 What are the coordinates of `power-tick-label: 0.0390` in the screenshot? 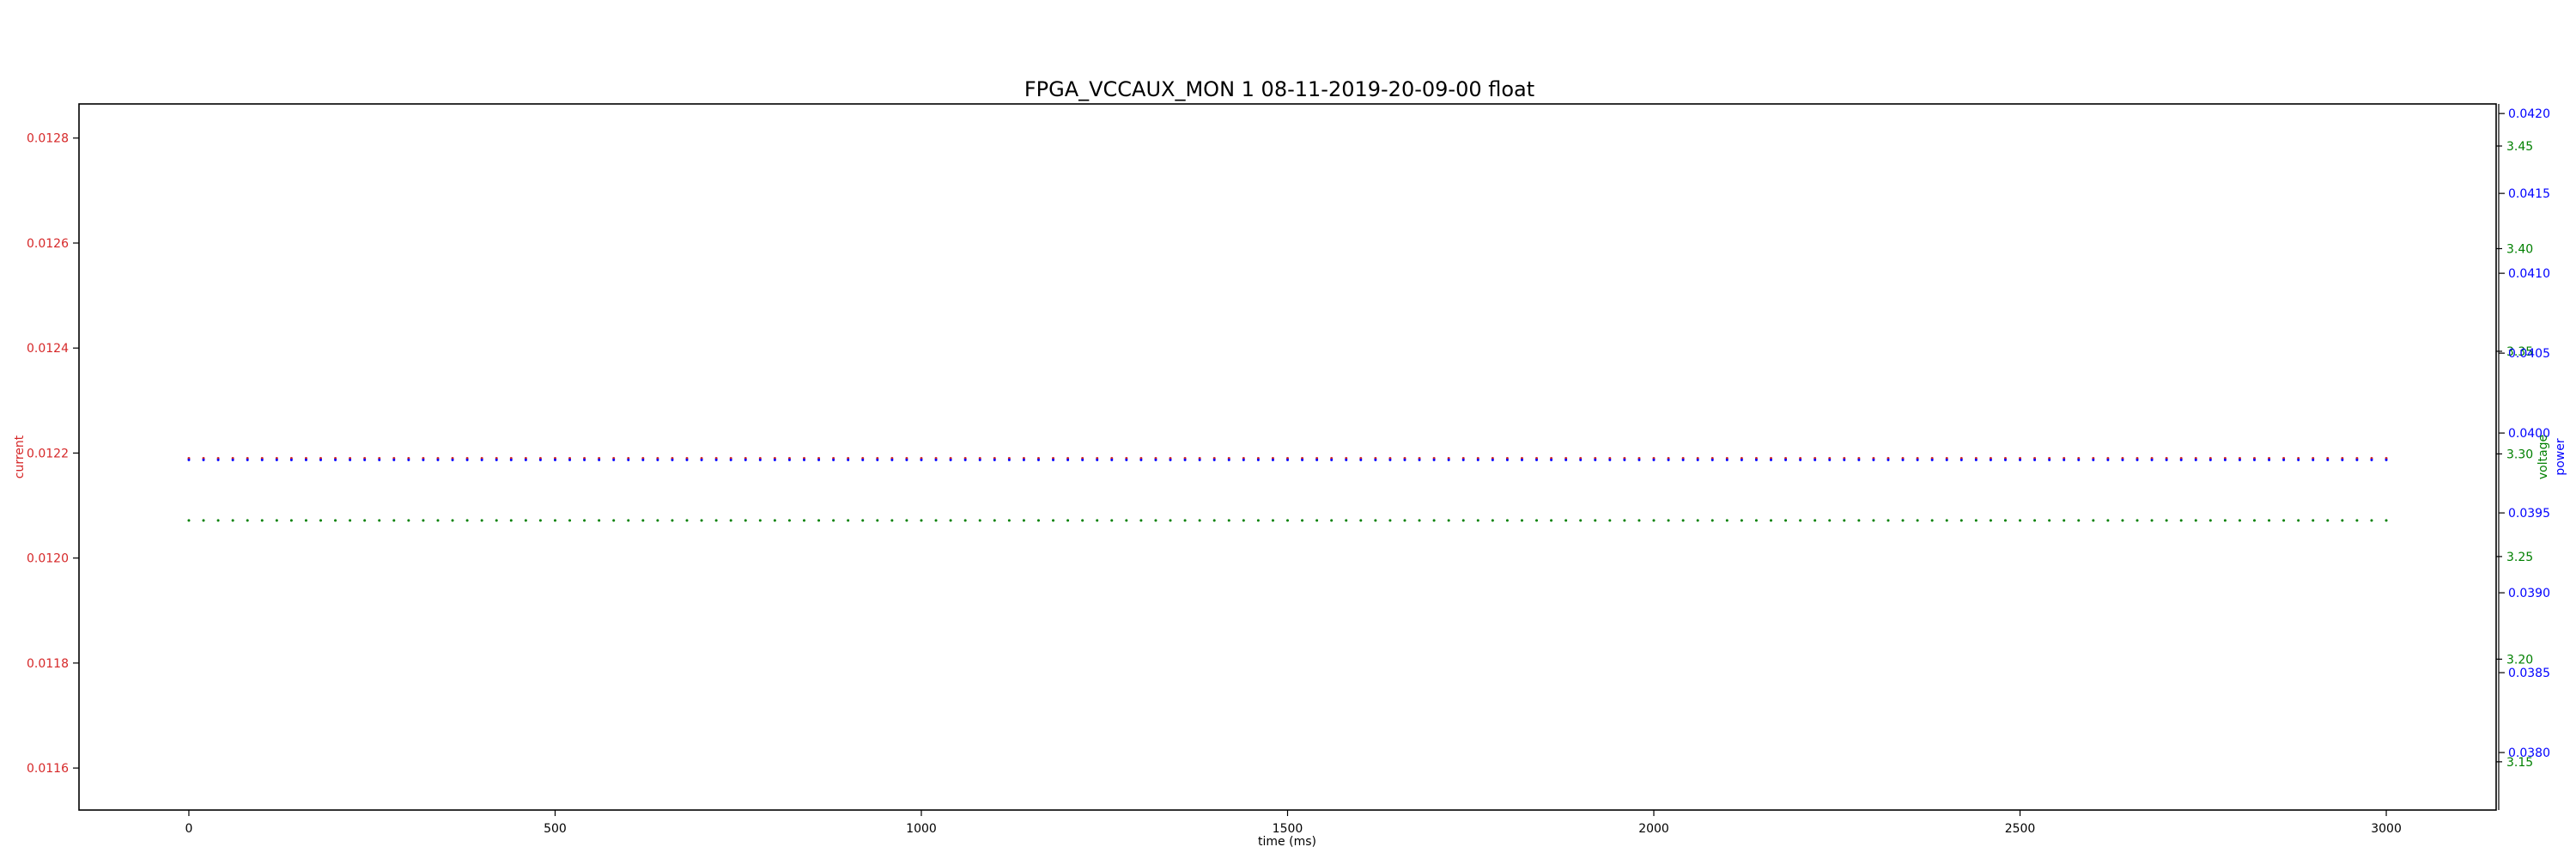 It's located at (2529, 593).